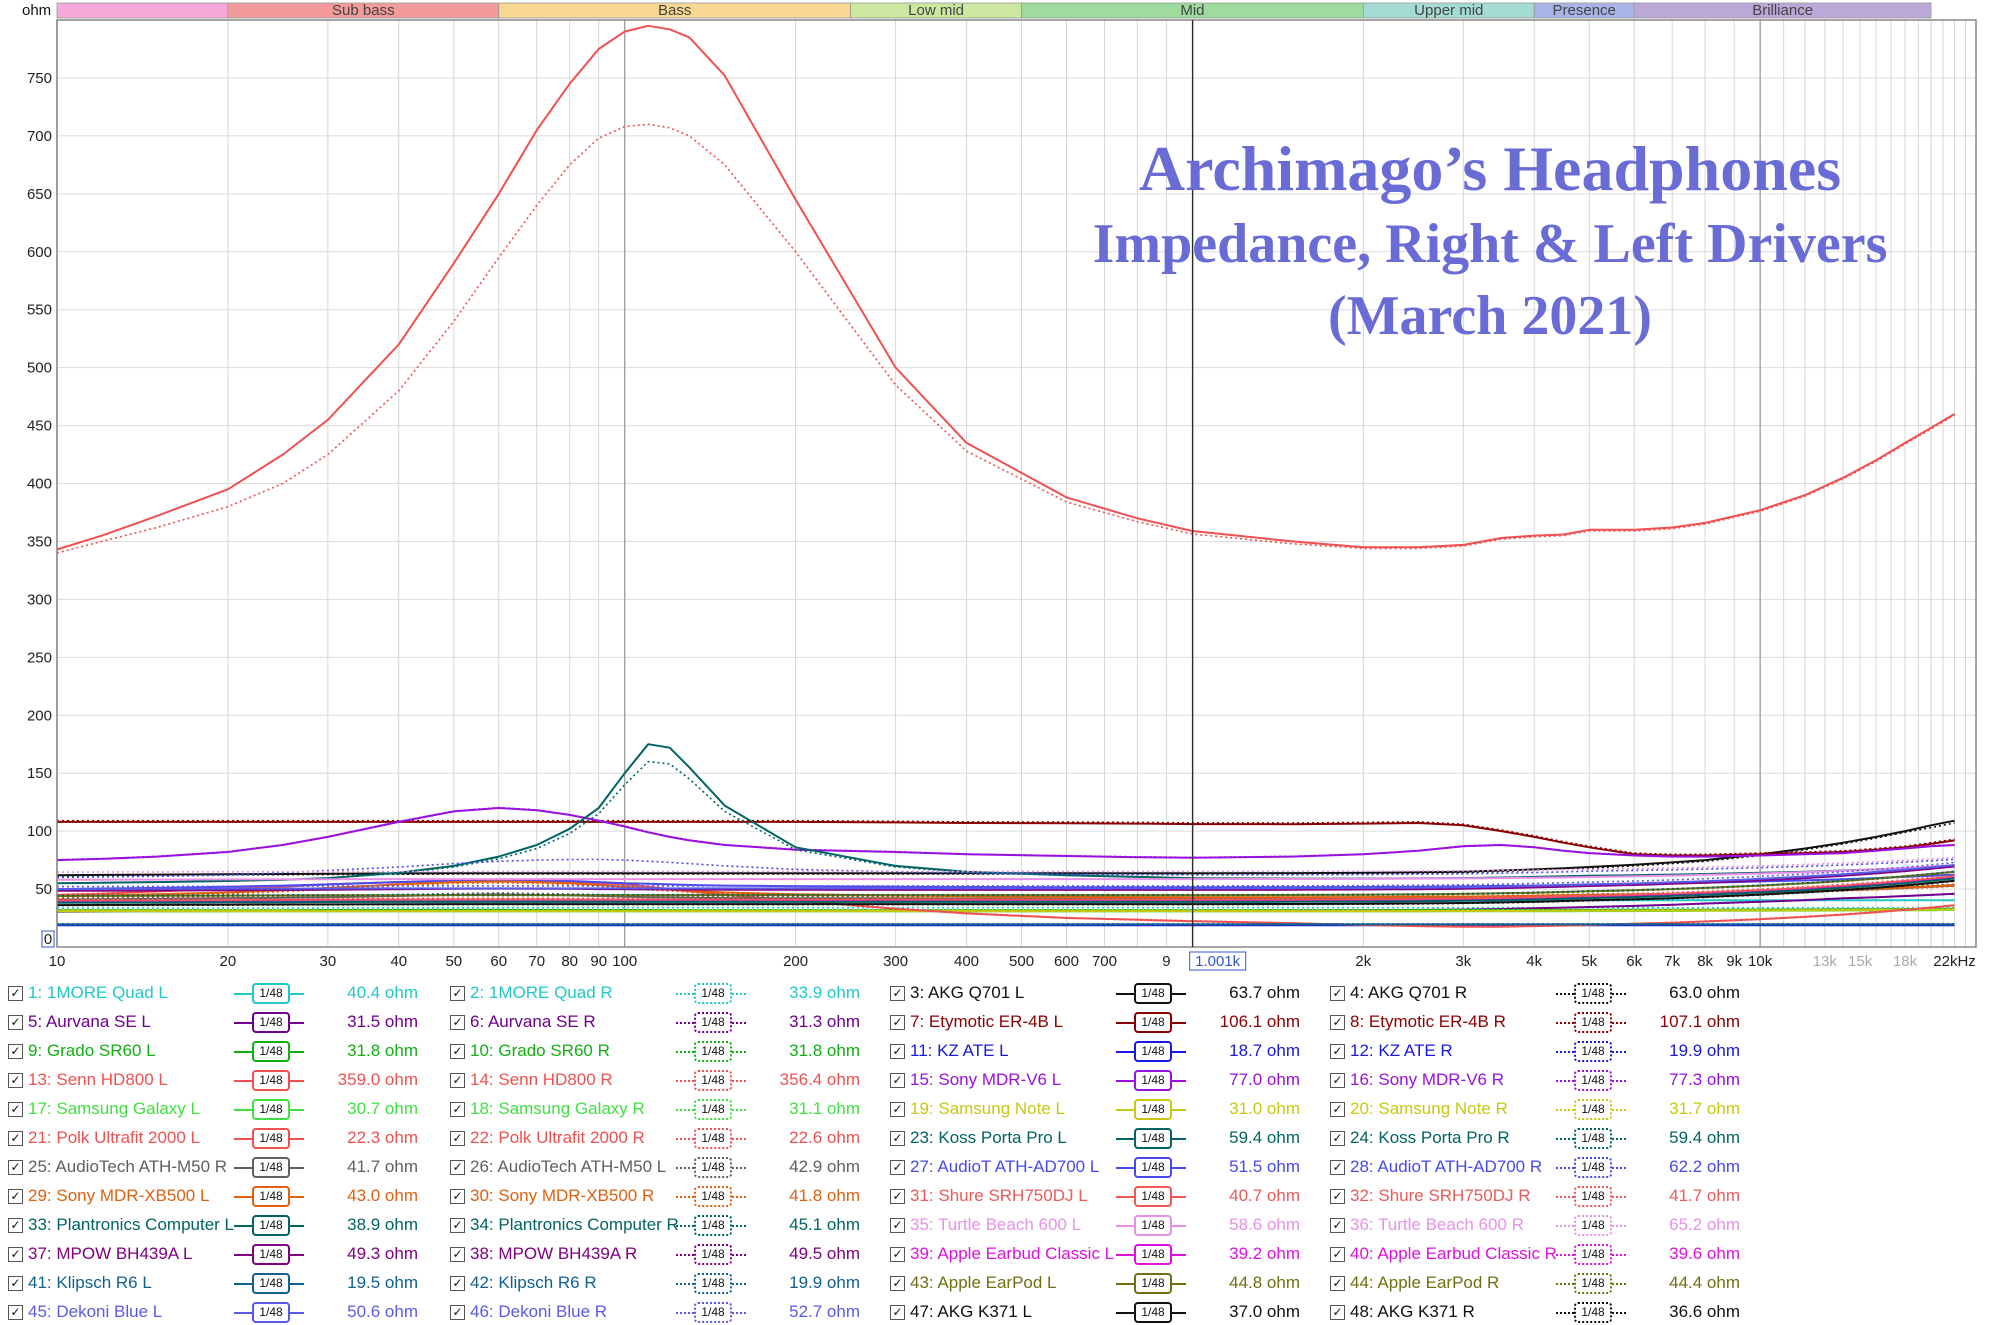 The height and width of the screenshot is (1325, 2000). I want to click on smoothing-label: 1/48, so click(271, 1080).